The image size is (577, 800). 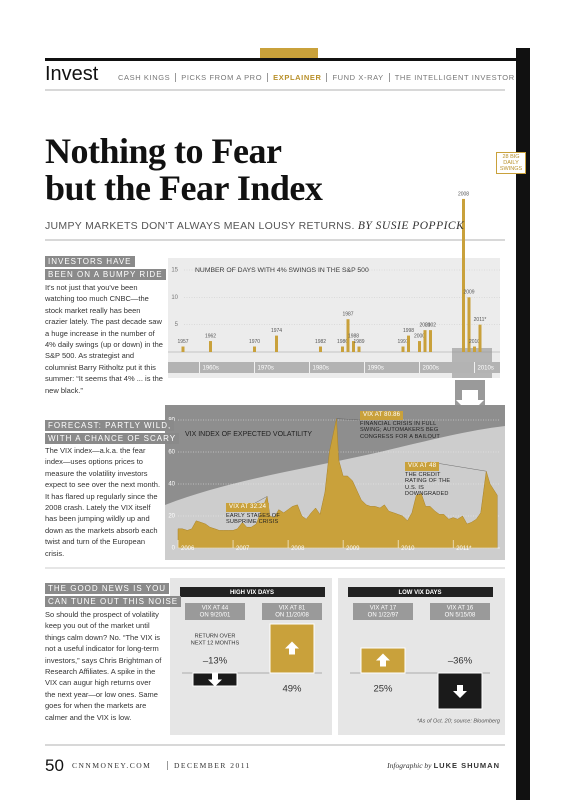 I want to click on x-tick-label: 2007, so click(x=243, y=549).